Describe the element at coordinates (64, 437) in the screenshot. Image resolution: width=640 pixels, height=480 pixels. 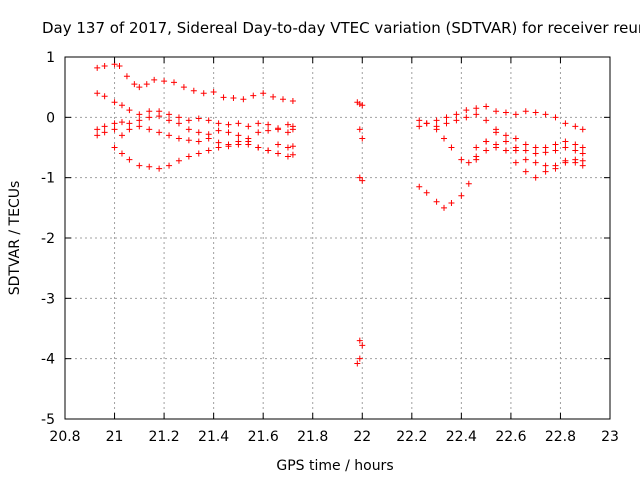
I see `x-tick-label: 20.8` at that location.